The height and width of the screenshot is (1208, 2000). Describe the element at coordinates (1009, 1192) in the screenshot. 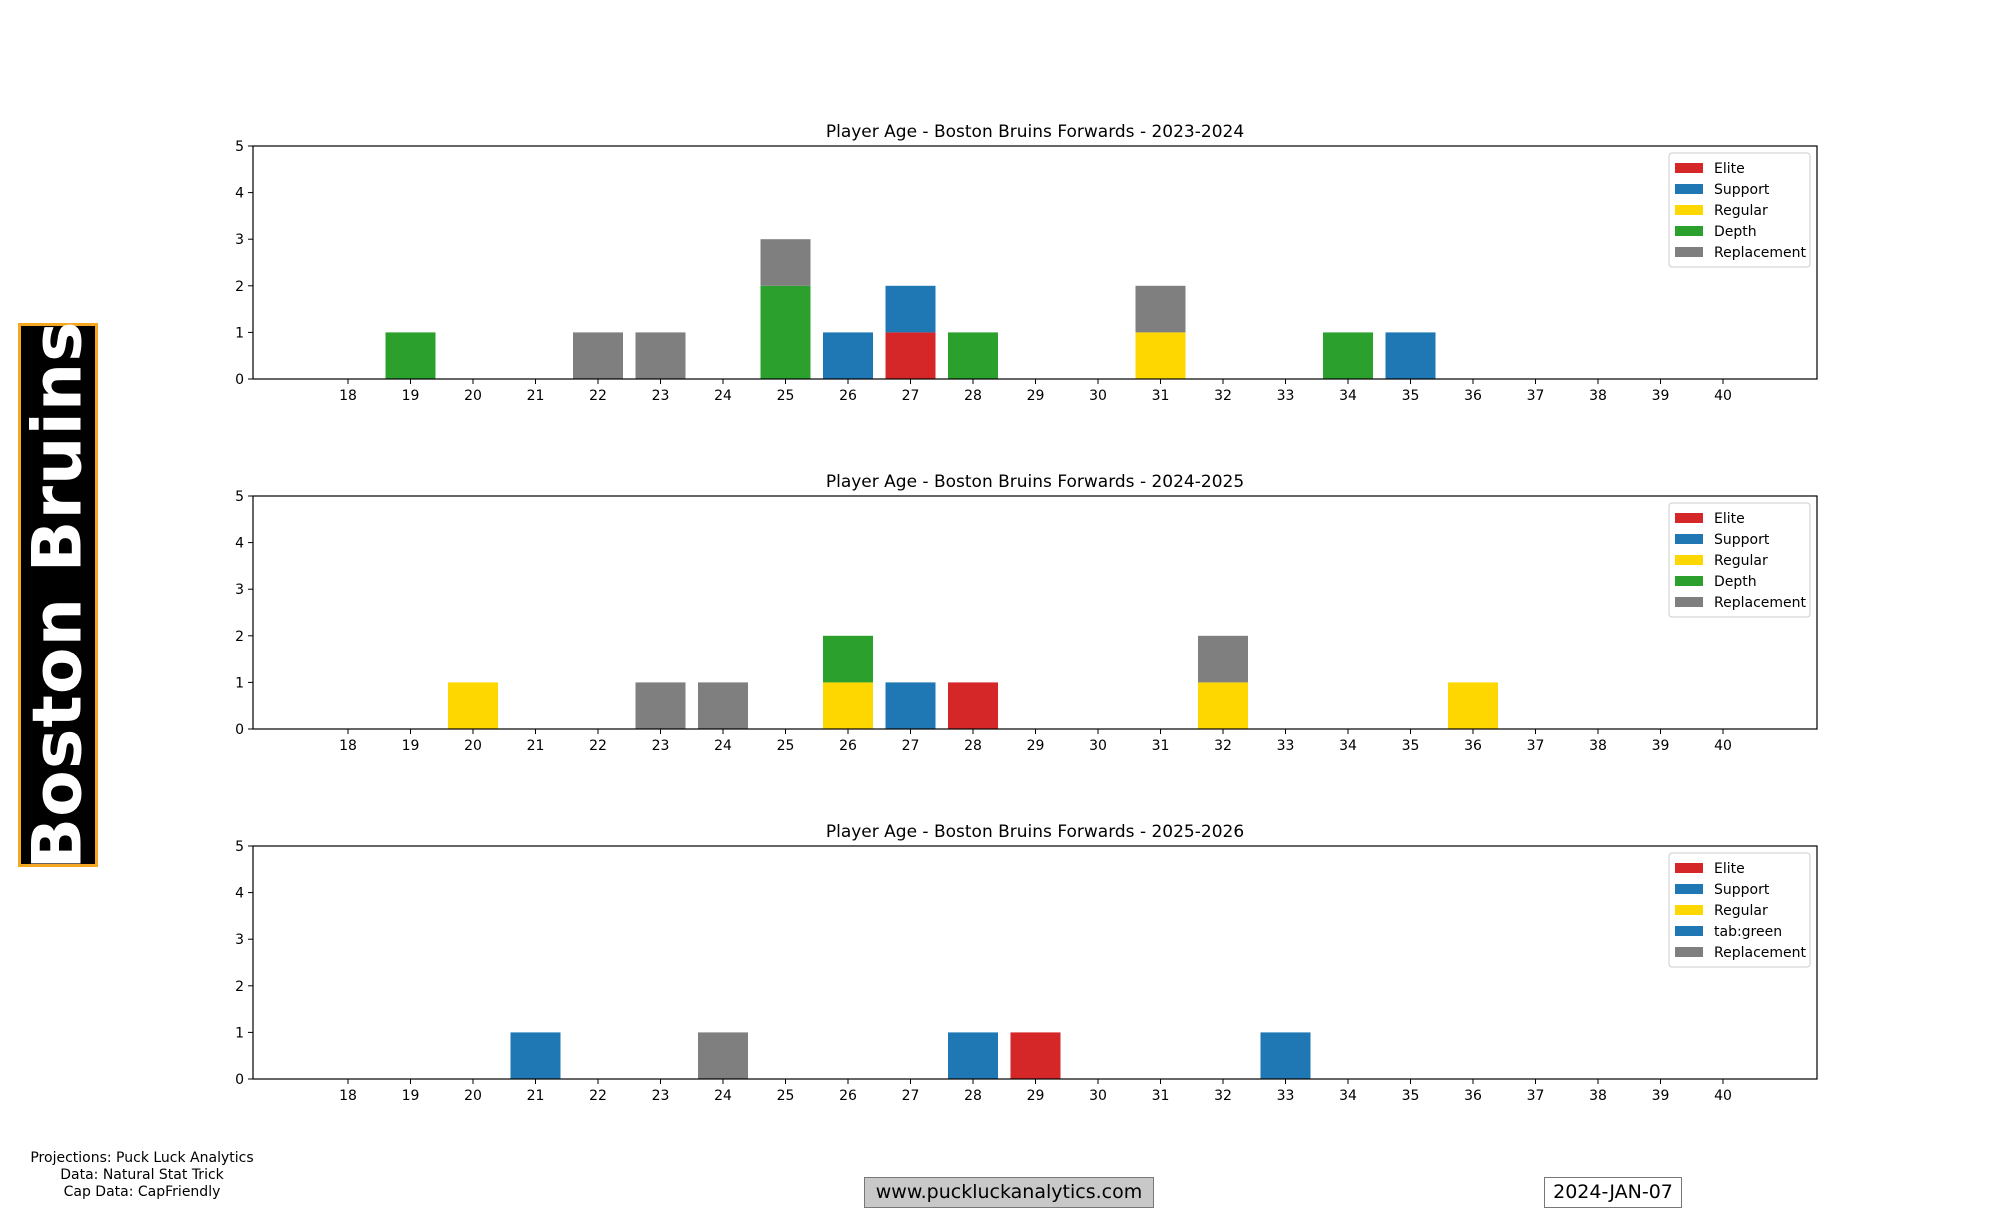

I see `website-label: www.puckluckanalytics.com` at that location.